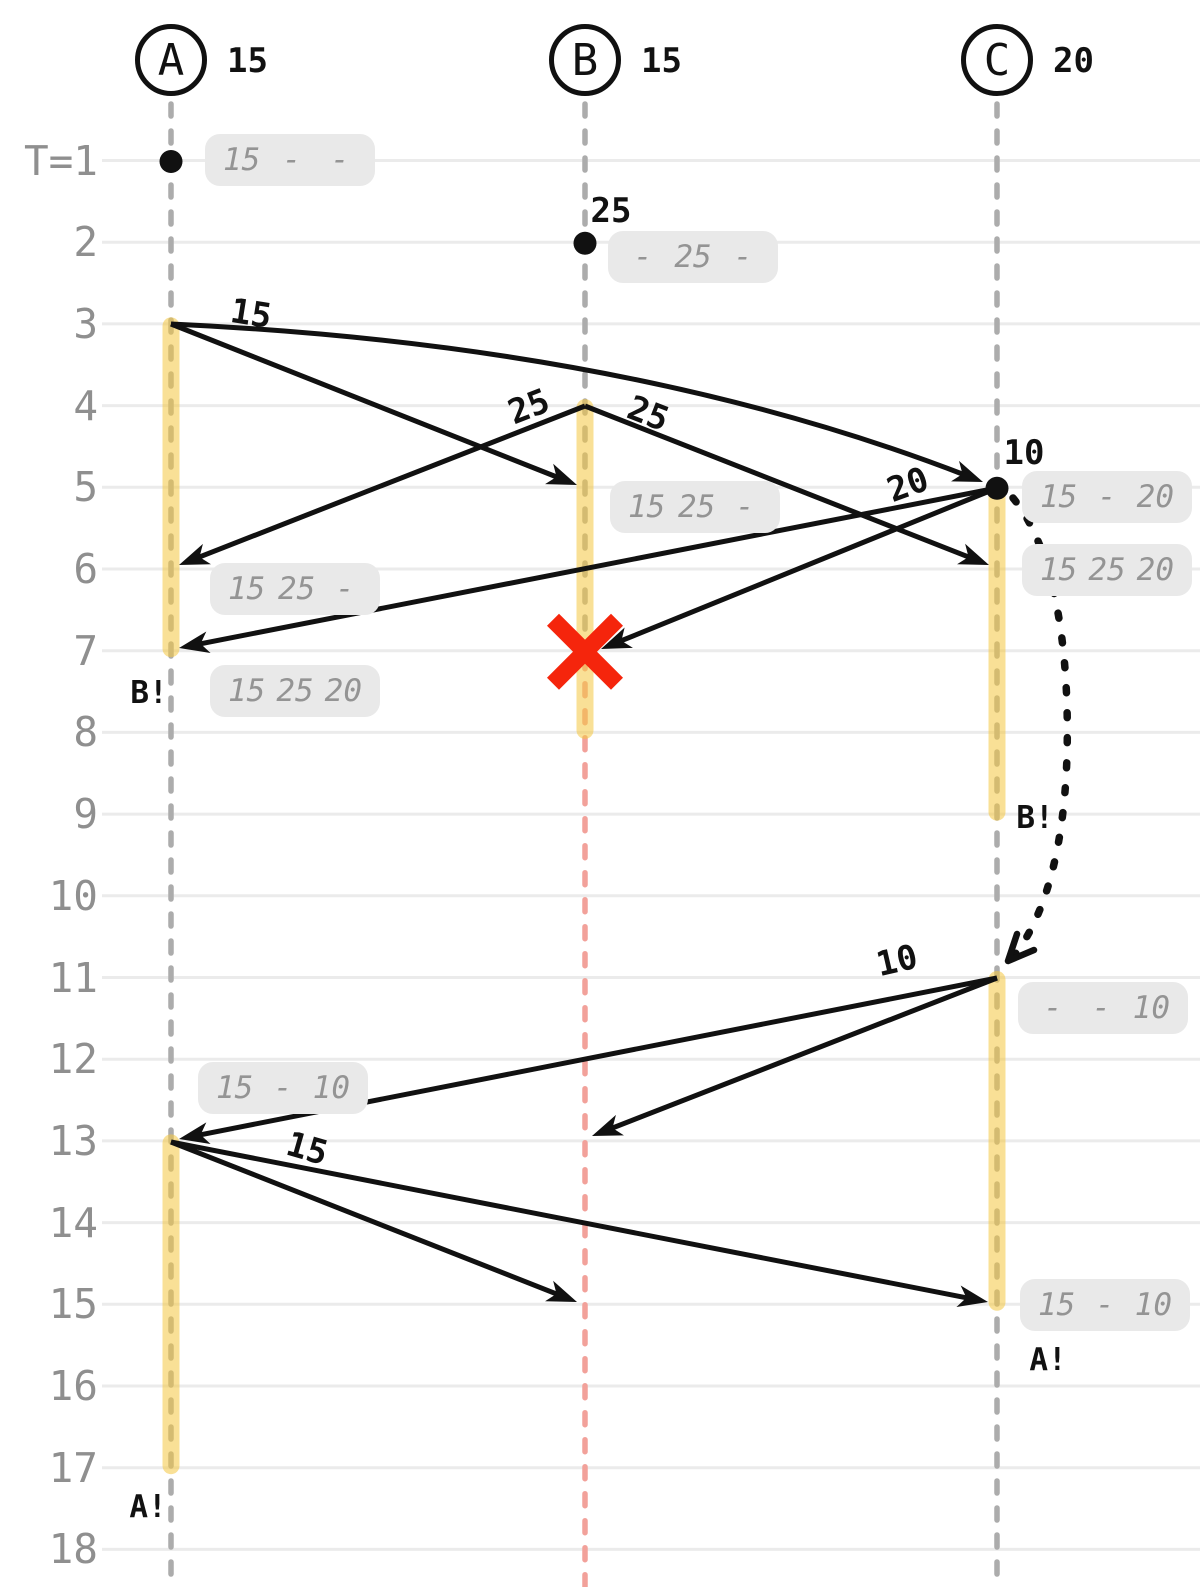 The width and height of the screenshot is (1200, 1587). Describe the element at coordinates (1021, 947) in the screenshot. I see `restart-arrowhead` at that location.